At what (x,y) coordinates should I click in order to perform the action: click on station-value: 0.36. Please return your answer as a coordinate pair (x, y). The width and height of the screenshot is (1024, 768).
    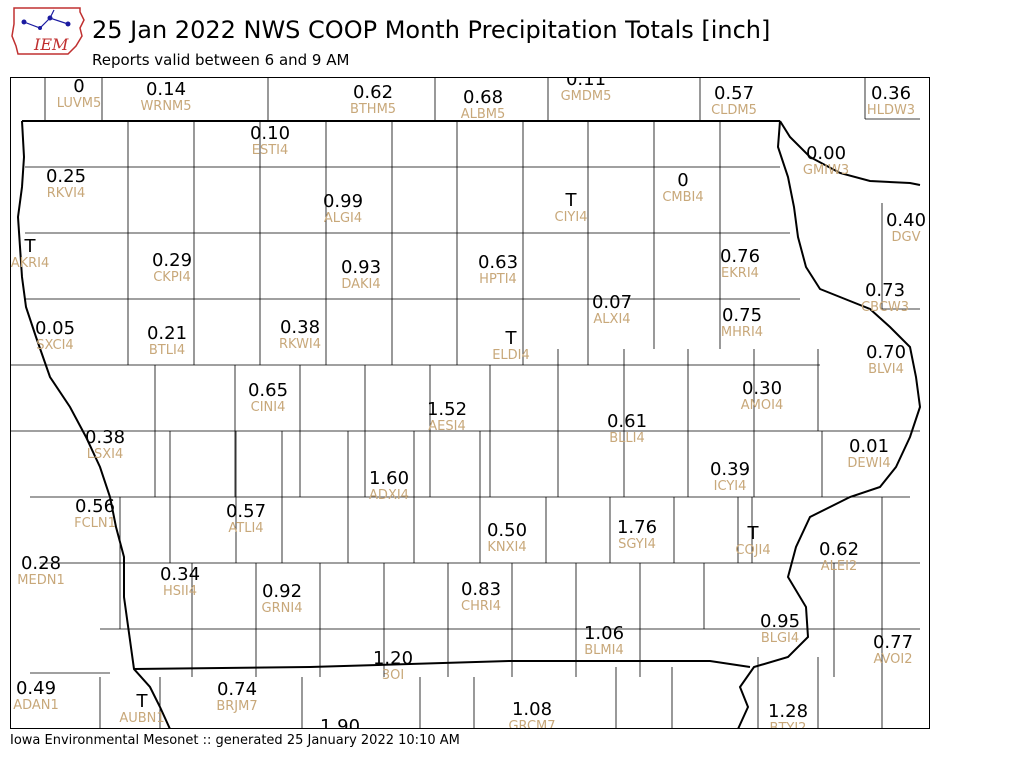
    Looking at the image, I should click on (891, 93).